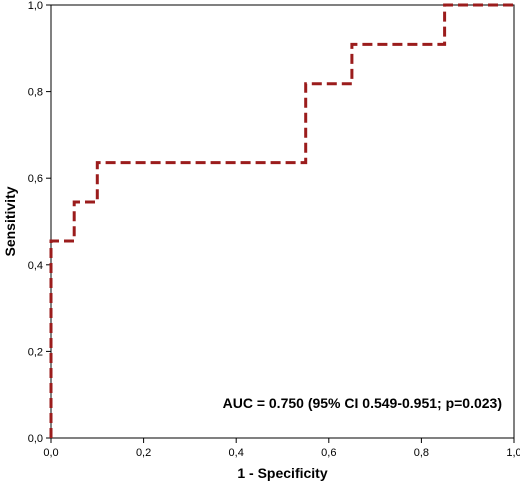 The image size is (520, 485). Describe the element at coordinates (35, 179) in the screenshot. I see `y-tick-label: 0,6` at that location.